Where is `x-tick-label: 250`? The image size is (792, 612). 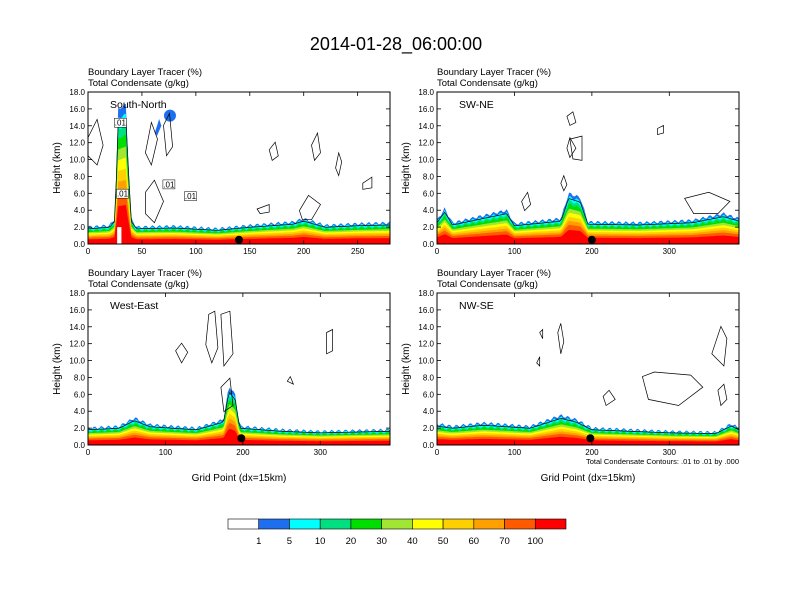
x-tick-label: 250 is located at coordinates (358, 251).